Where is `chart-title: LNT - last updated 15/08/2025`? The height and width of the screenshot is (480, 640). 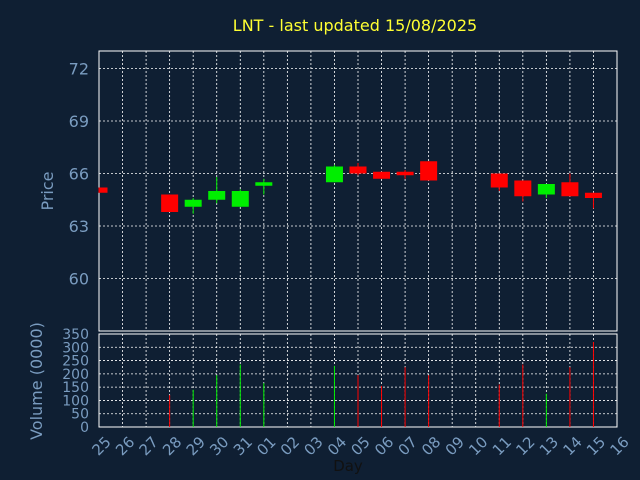
chart-title: LNT - last updated 15/08/2025 is located at coordinates (355, 25).